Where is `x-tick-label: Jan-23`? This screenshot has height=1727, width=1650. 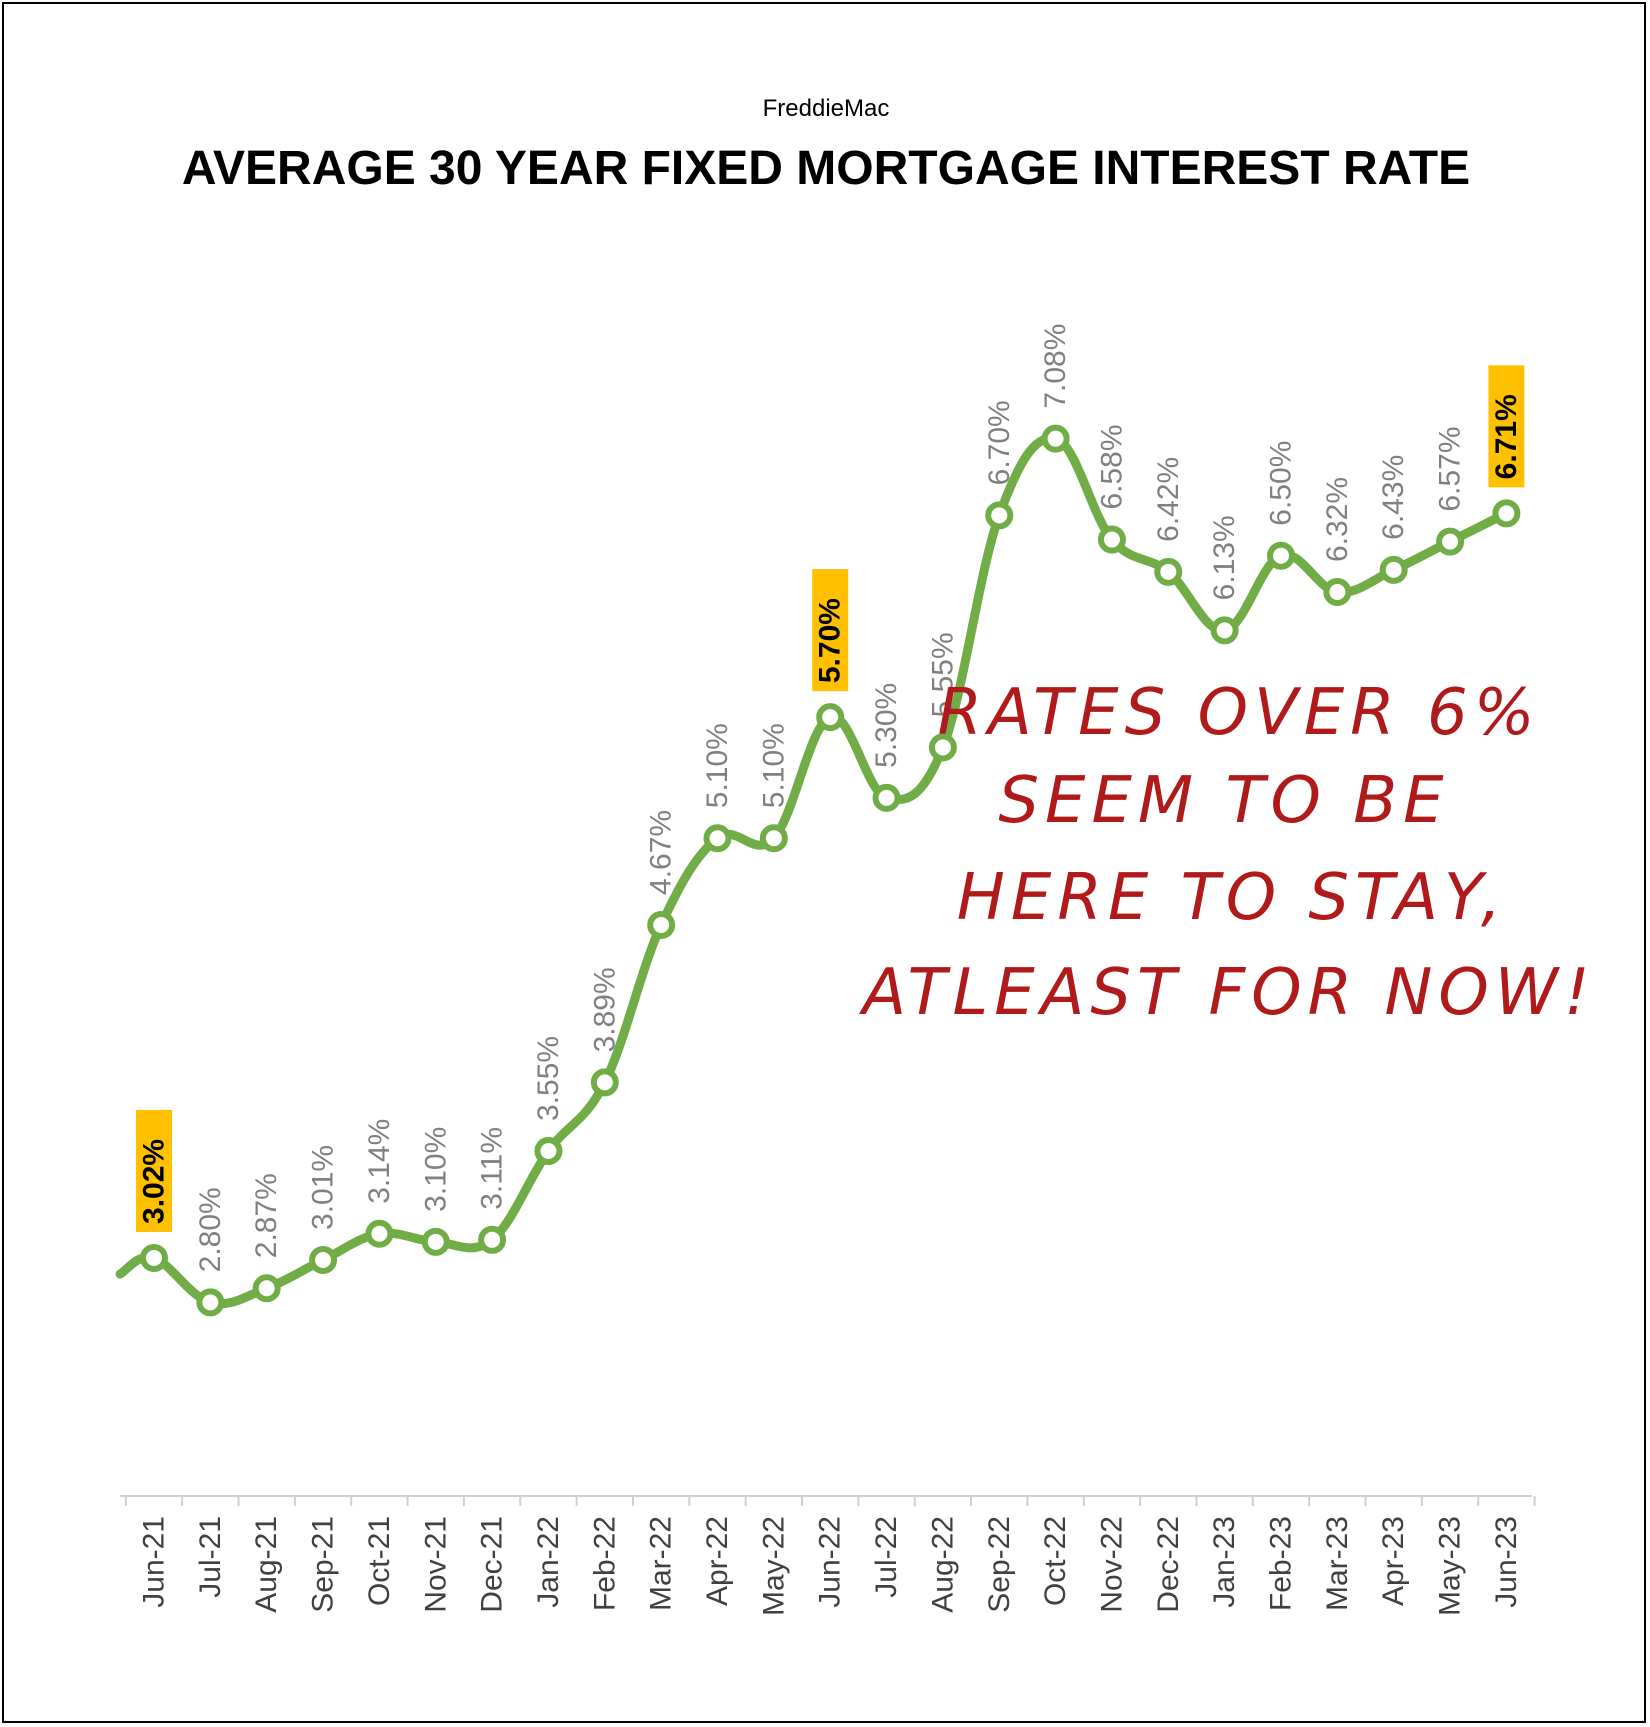
x-tick-label: Jan-23 is located at coordinates (1224, 1562).